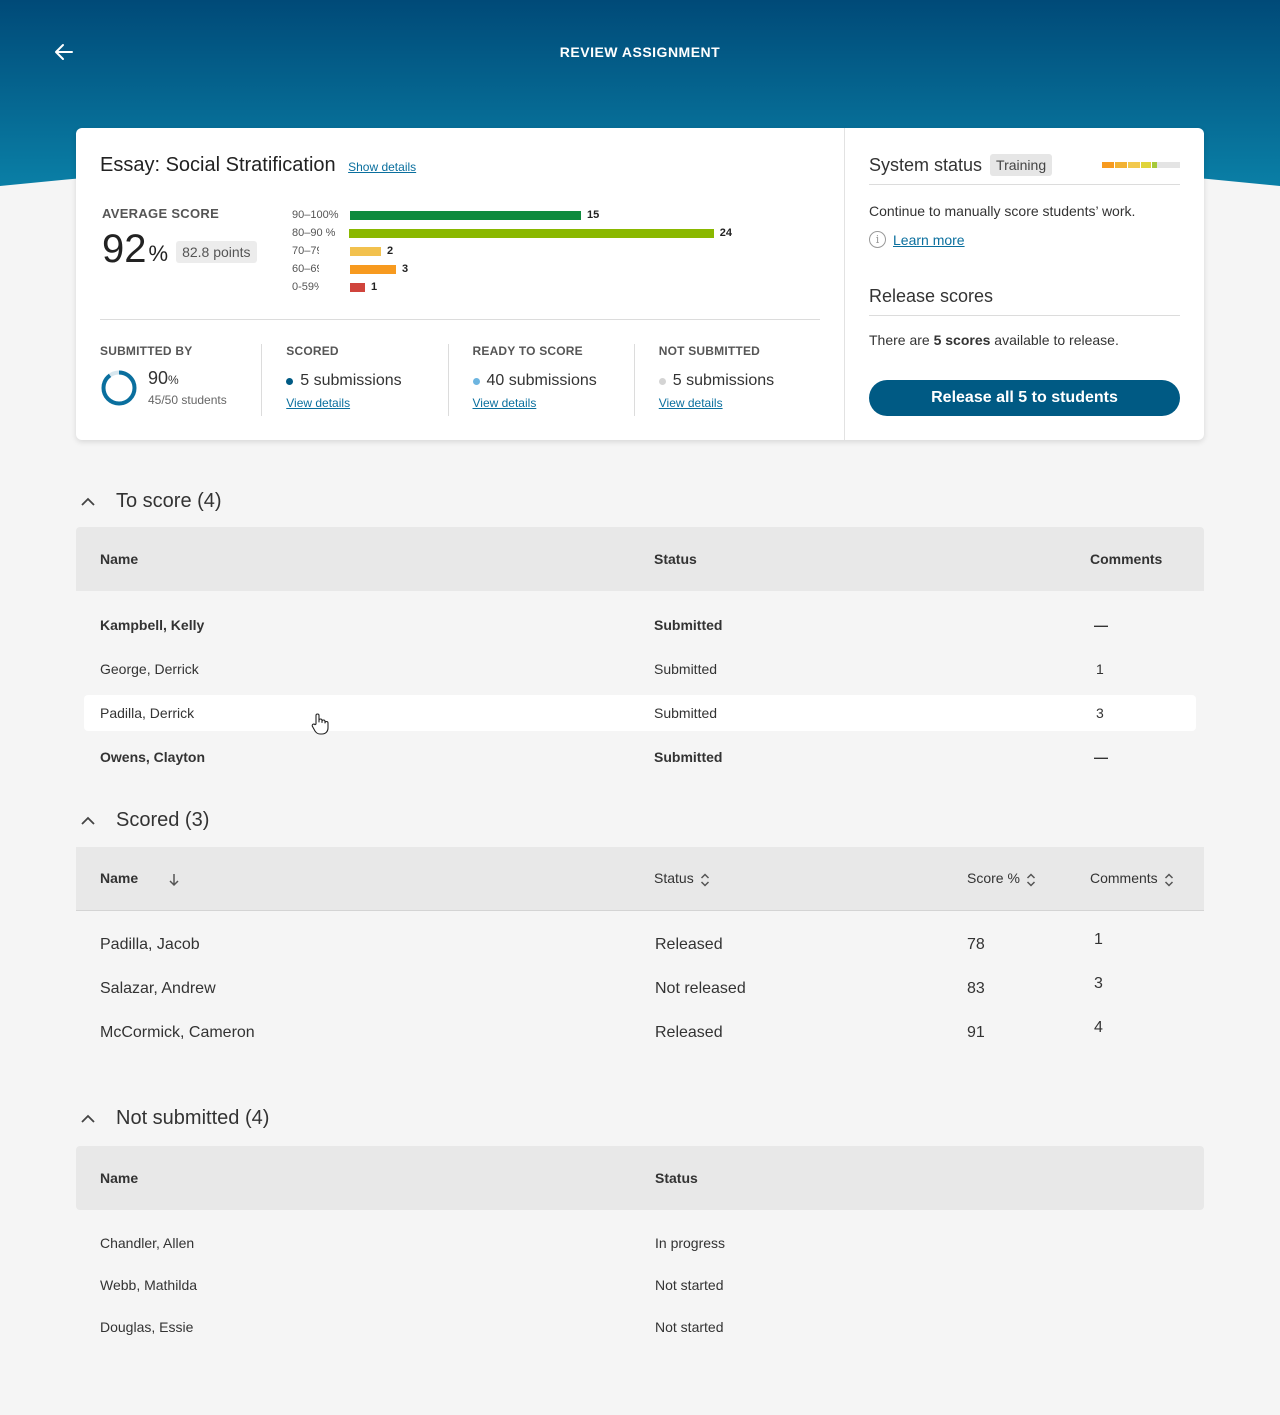 The image size is (1280, 1415). I want to click on not-submitted-section-toggle: Not submitted (4), so click(174, 1118).